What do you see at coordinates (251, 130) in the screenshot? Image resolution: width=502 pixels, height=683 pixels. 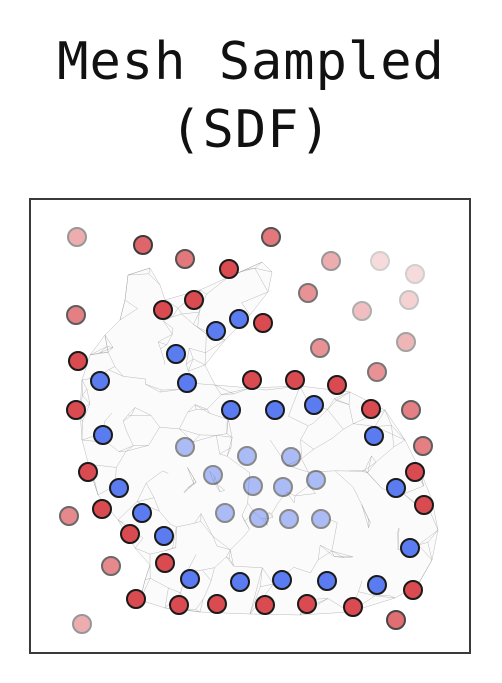 I see `title-line-2: (SDF)` at bounding box center [251, 130].